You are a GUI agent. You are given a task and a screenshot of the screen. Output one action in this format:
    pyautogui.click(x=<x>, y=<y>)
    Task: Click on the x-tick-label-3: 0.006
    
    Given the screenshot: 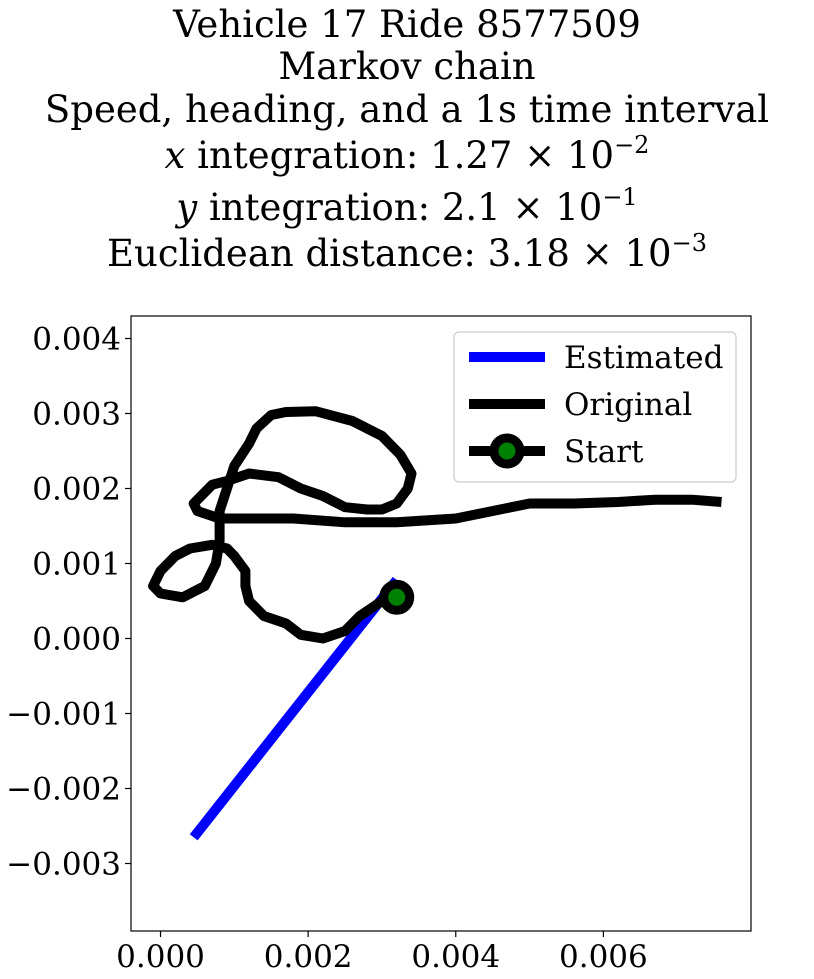 What is the action you would take?
    pyautogui.click(x=603, y=957)
    